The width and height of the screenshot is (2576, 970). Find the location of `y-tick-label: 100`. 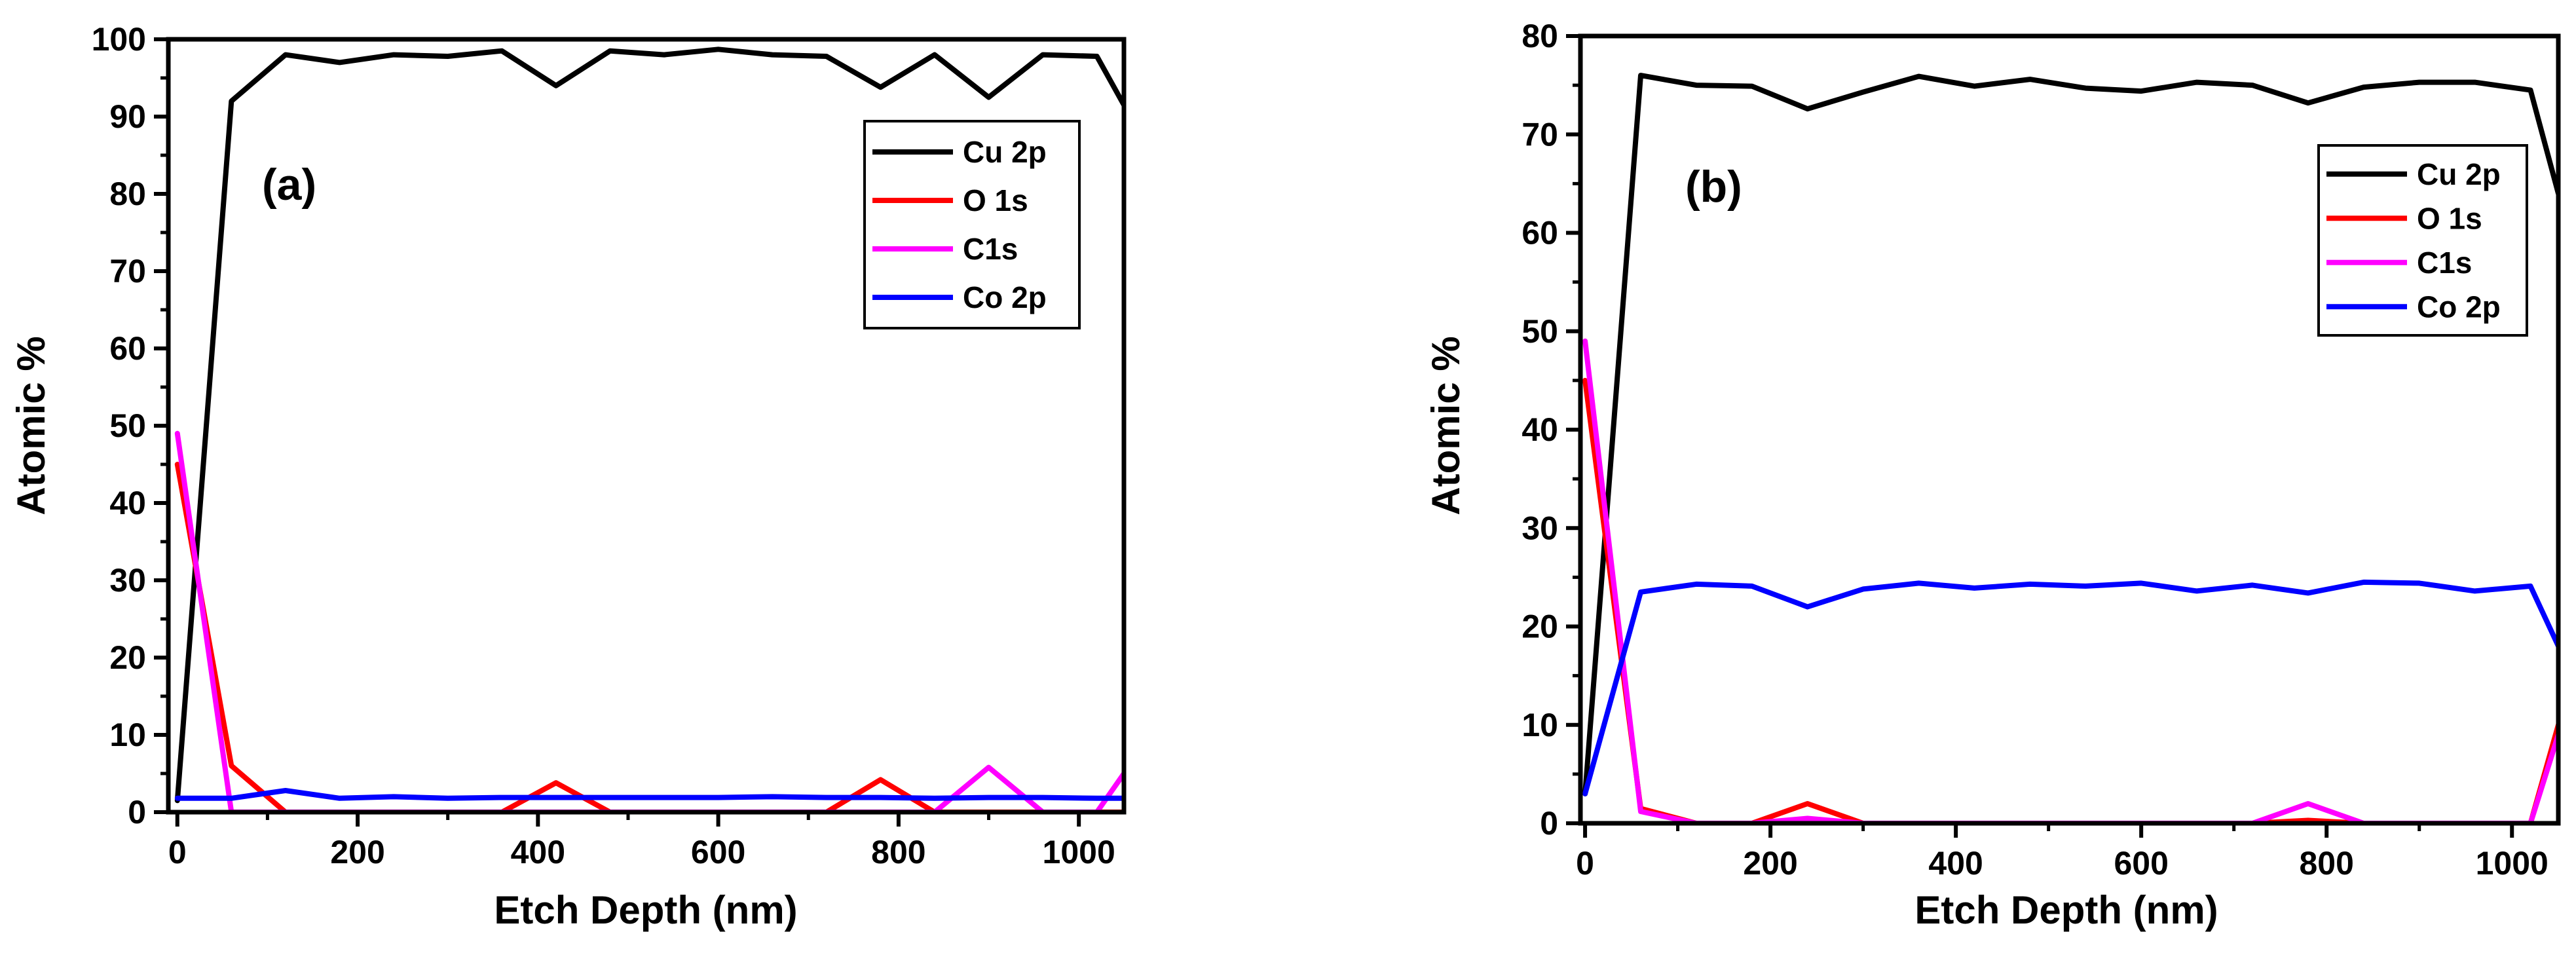

y-tick-label: 100 is located at coordinates (119, 39).